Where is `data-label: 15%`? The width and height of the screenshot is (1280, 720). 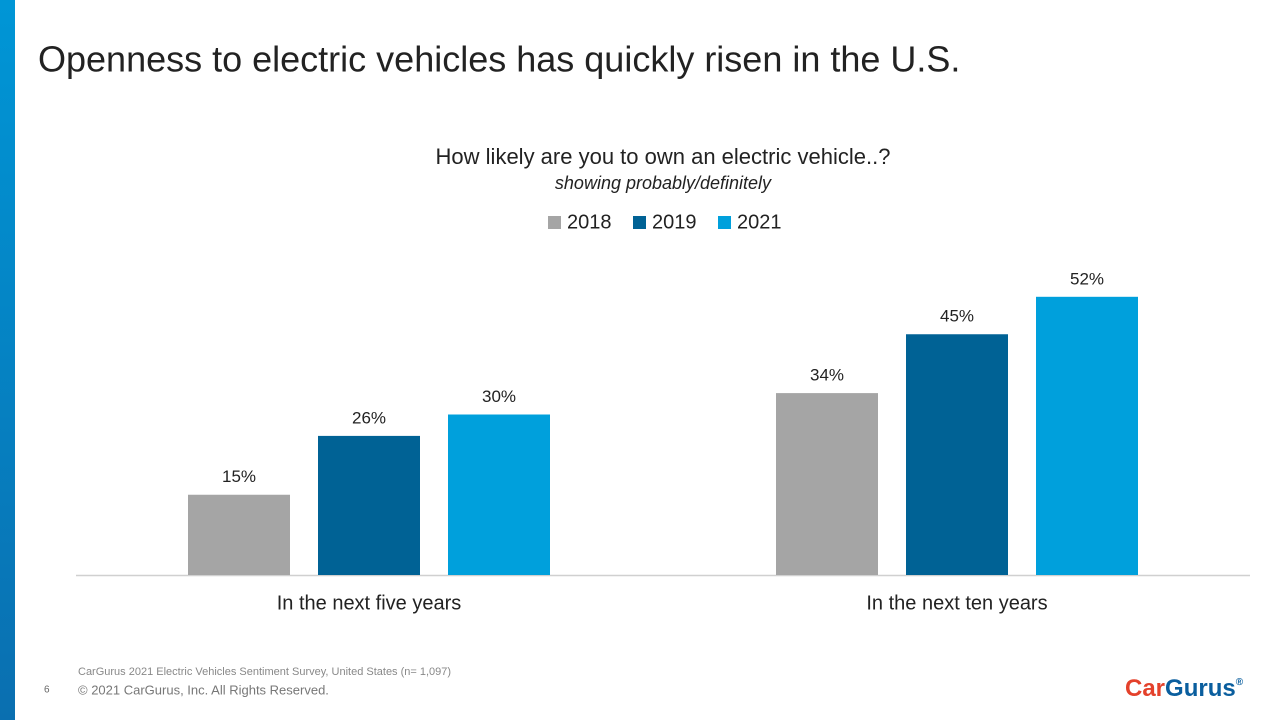 data-label: 15% is located at coordinates (239, 476).